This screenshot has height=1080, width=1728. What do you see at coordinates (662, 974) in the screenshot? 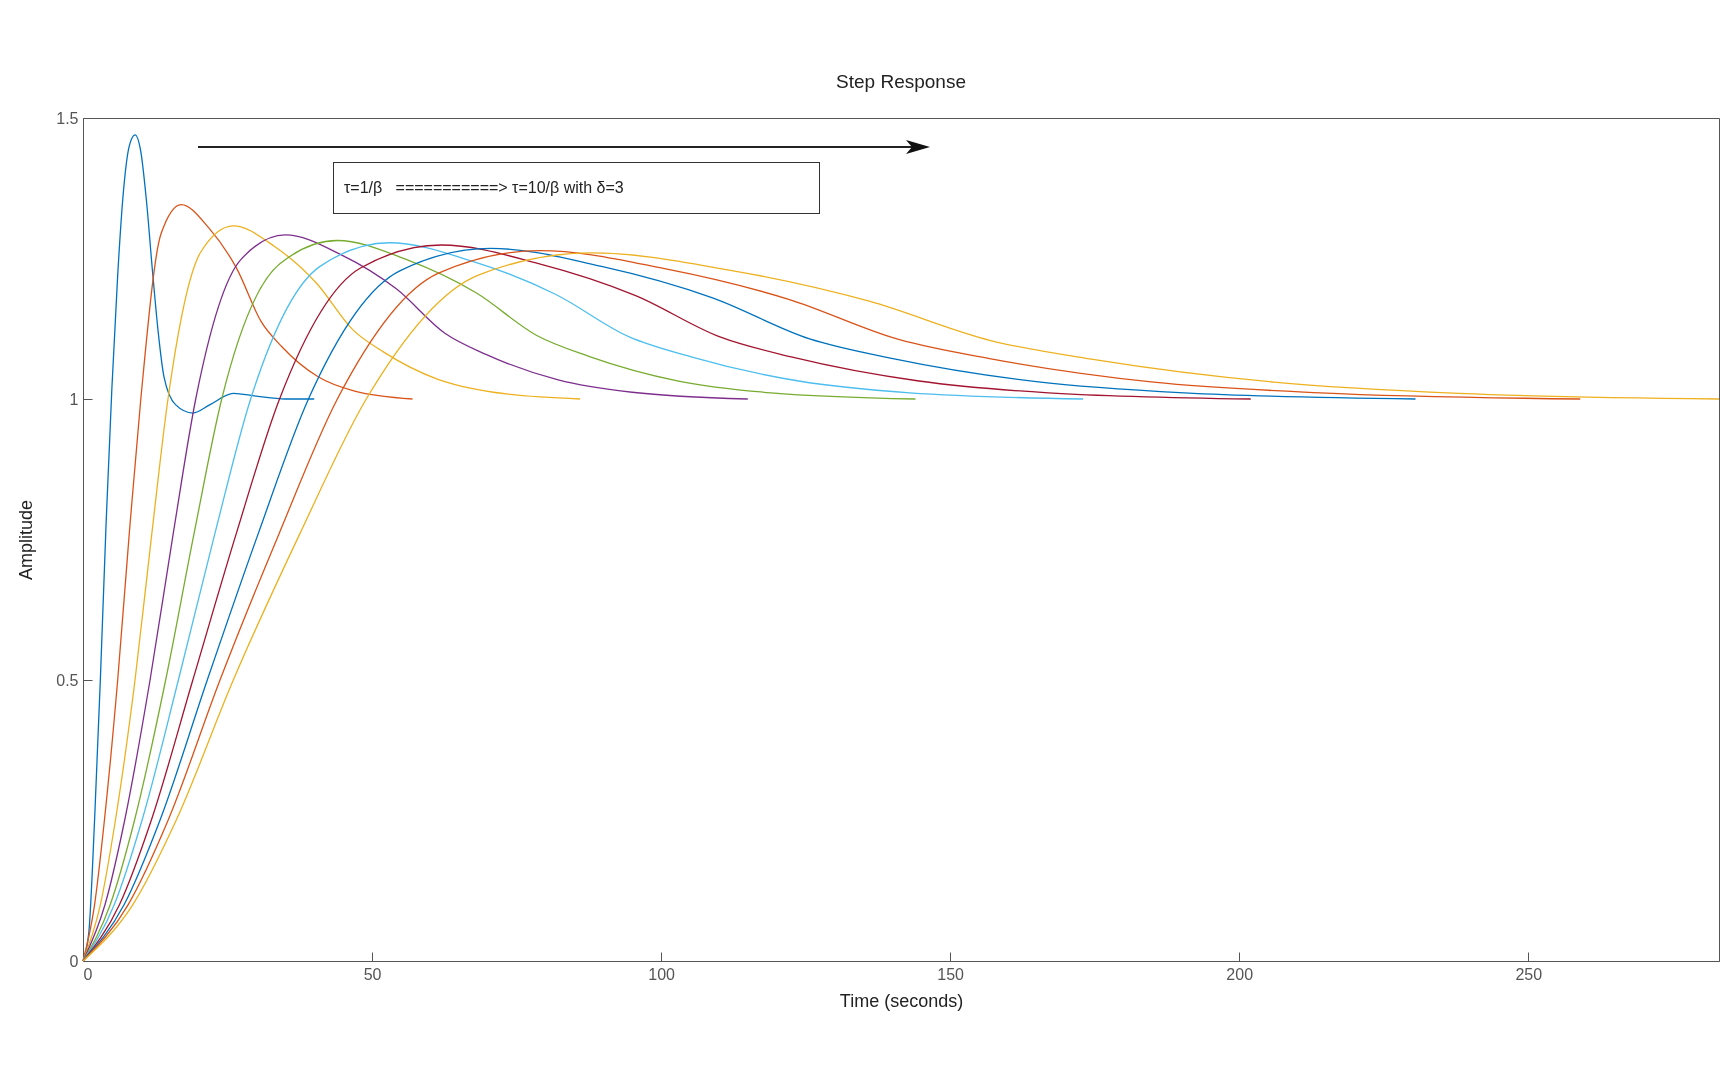
I see `x-tick-label: 100` at bounding box center [662, 974].